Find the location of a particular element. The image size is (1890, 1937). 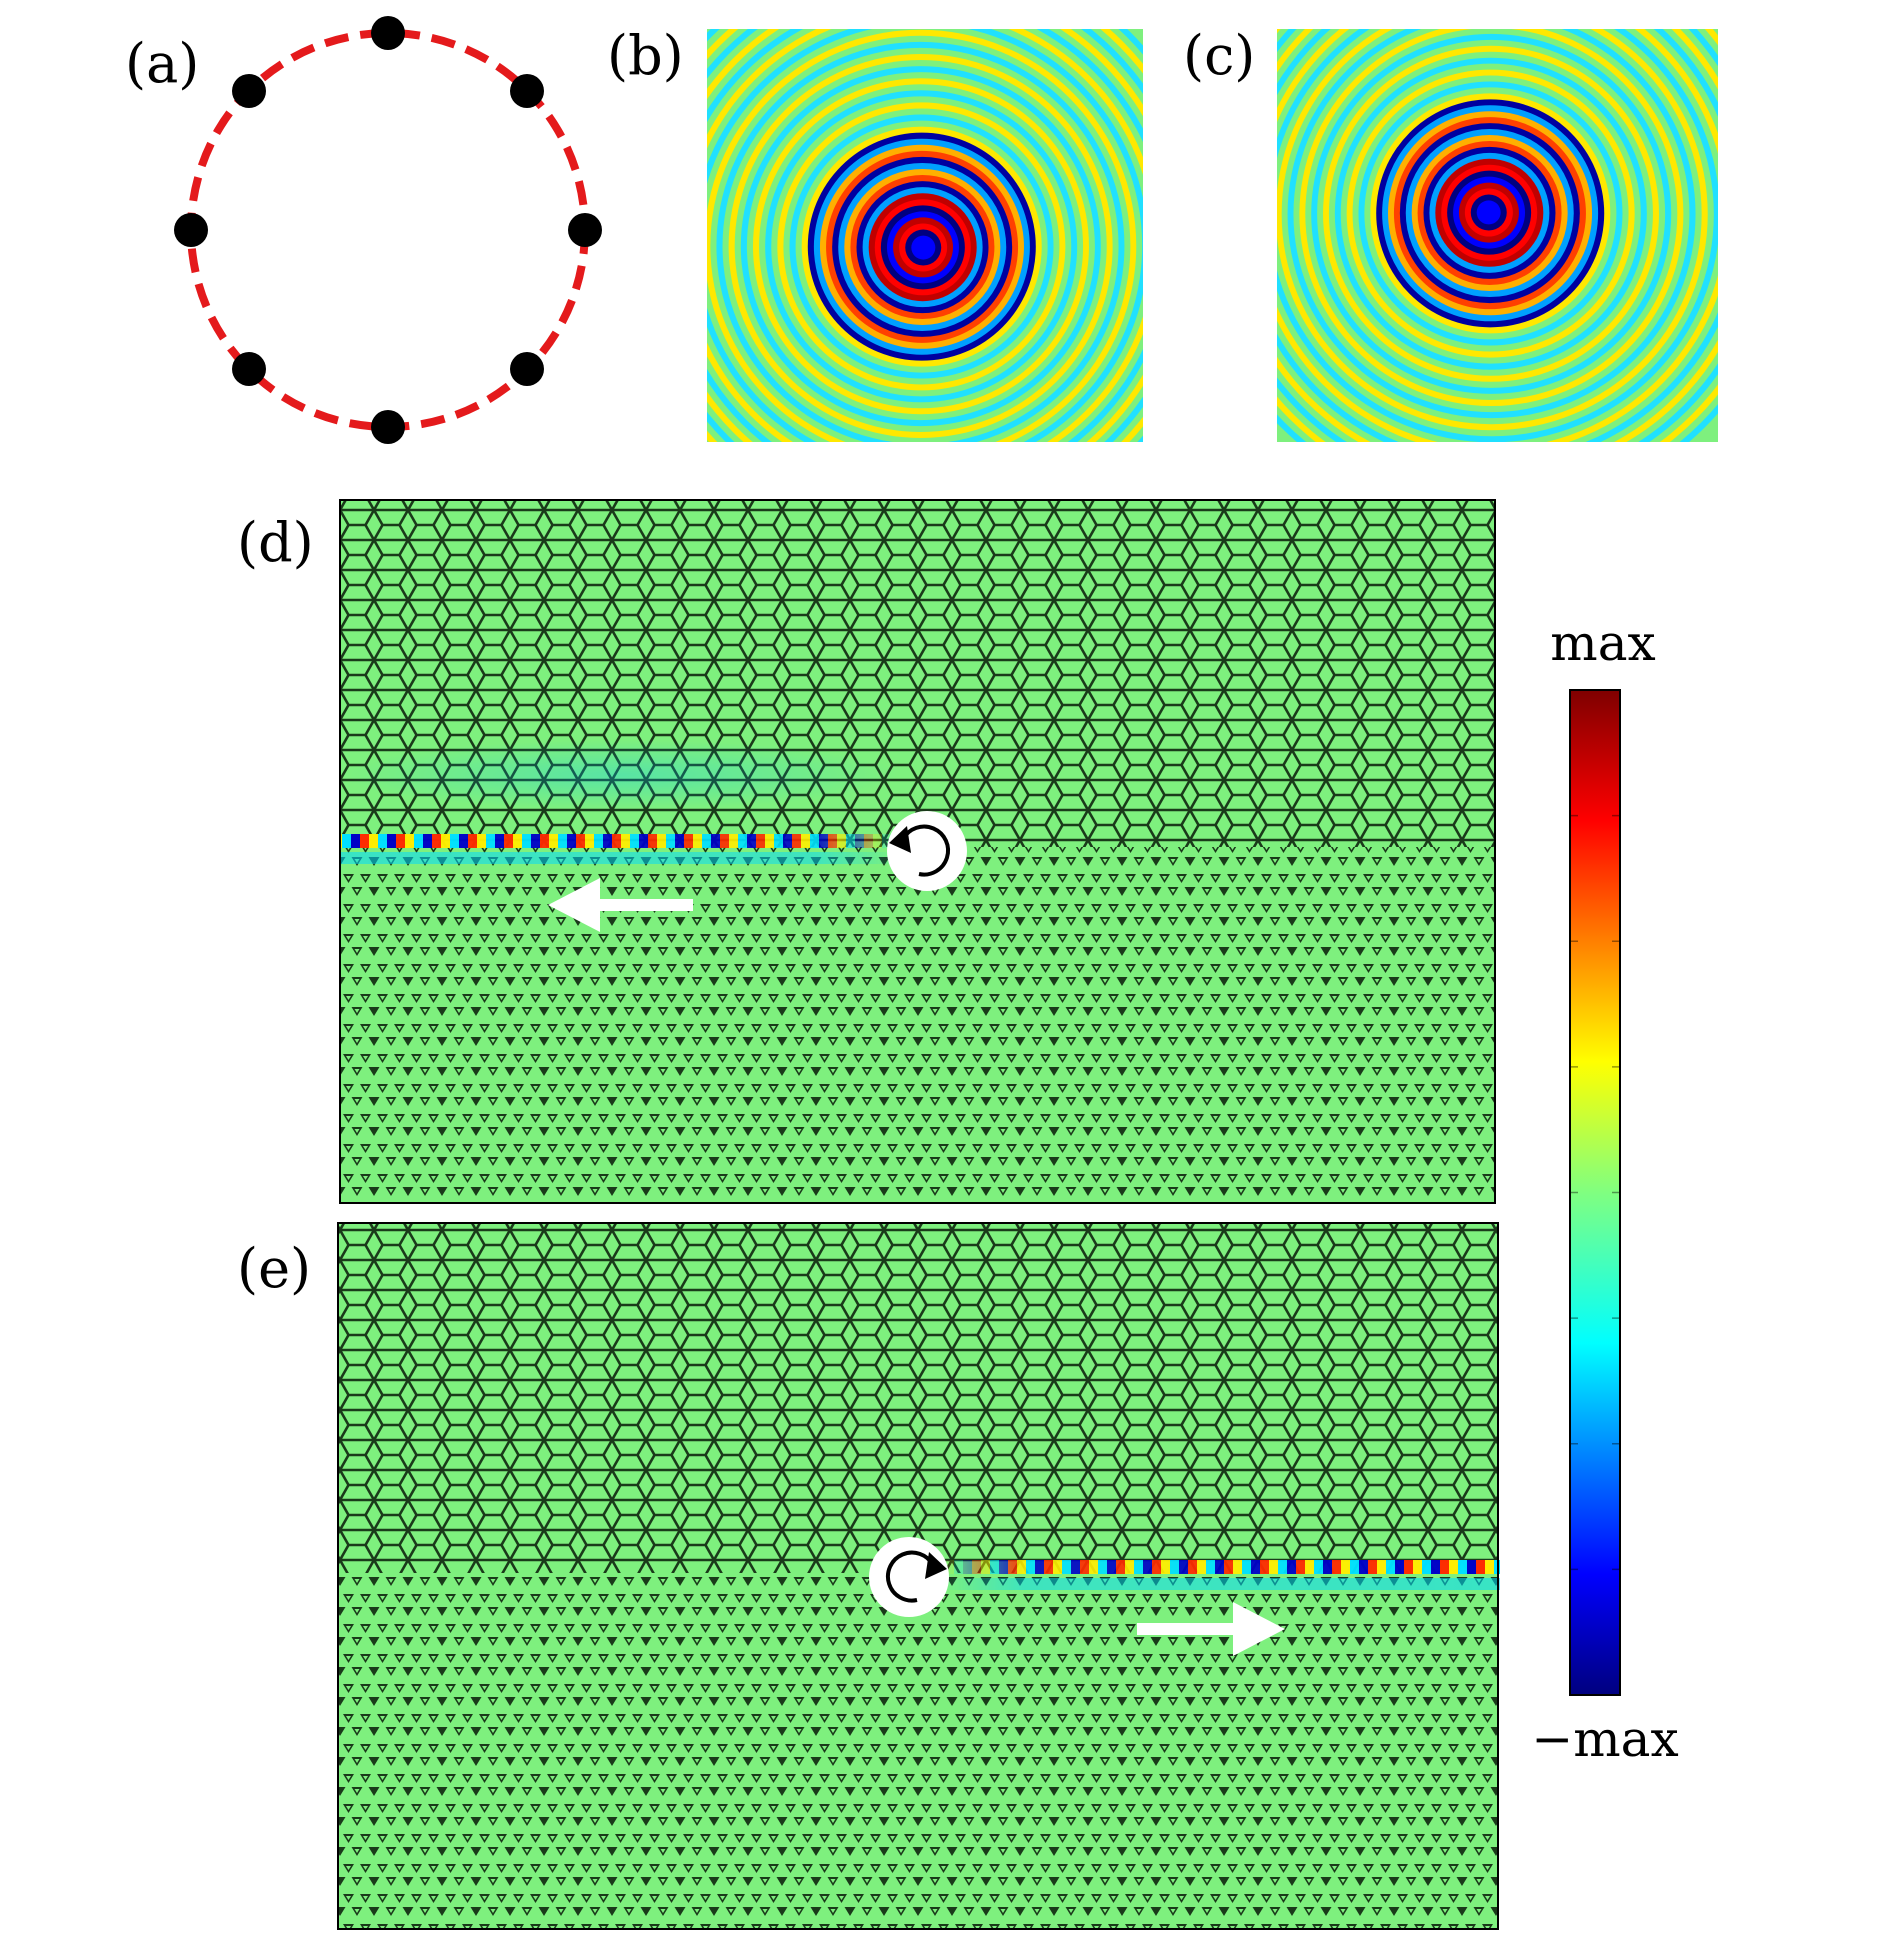

colorbar: max −max is located at coordinates (1604, 1191).